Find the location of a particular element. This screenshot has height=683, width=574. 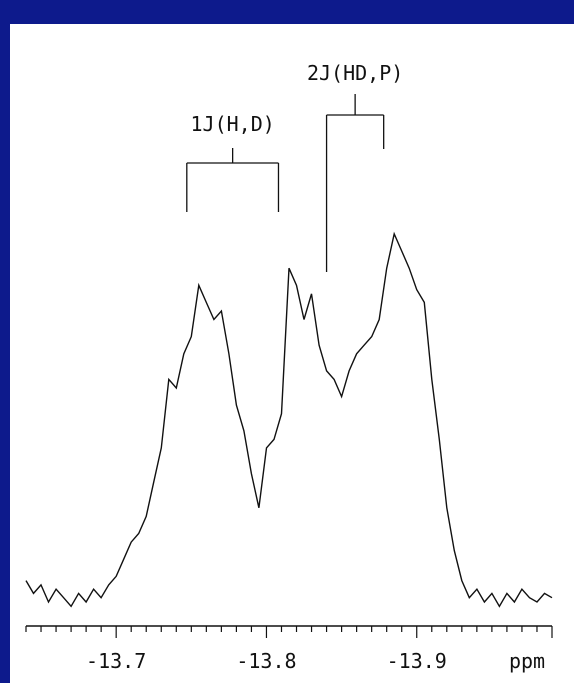

coupling-label: 1J(H,D) is located at coordinates (232, 124).